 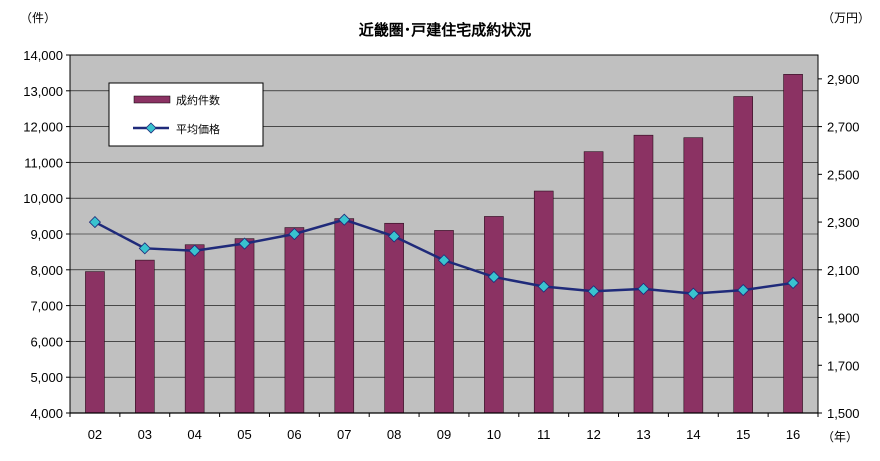 What do you see at coordinates (693, 434) in the screenshot?
I see `x-tick-label: 14` at bounding box center [693, 434].